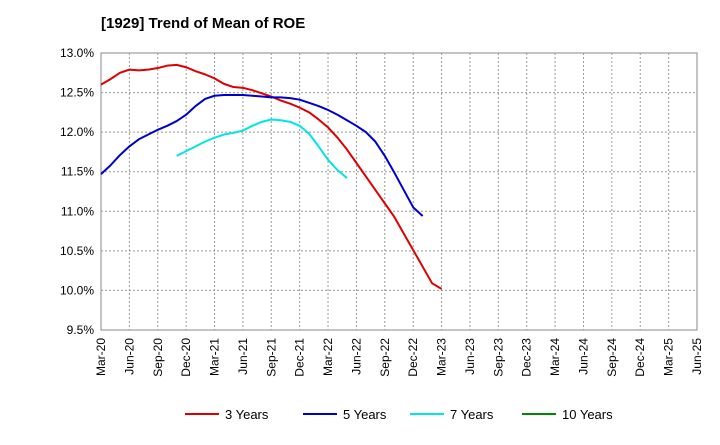 The height and width of the screenshot is (445, 720). What do you see at coordinates (203, 23) in the screenshot?
I see `chart-title: [1929] Trend of Mean of ROE` at bounding box center [203, 23].